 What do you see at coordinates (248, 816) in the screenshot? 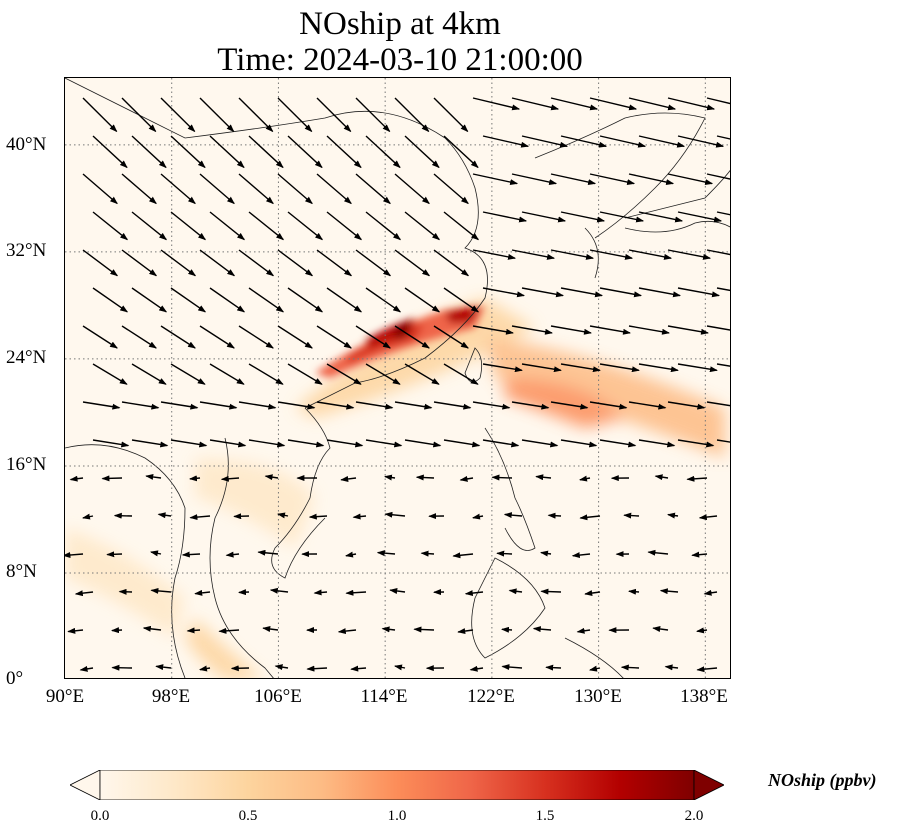
I see `colorbar-tick-1: 0.5` at bounding box center [248, 816].